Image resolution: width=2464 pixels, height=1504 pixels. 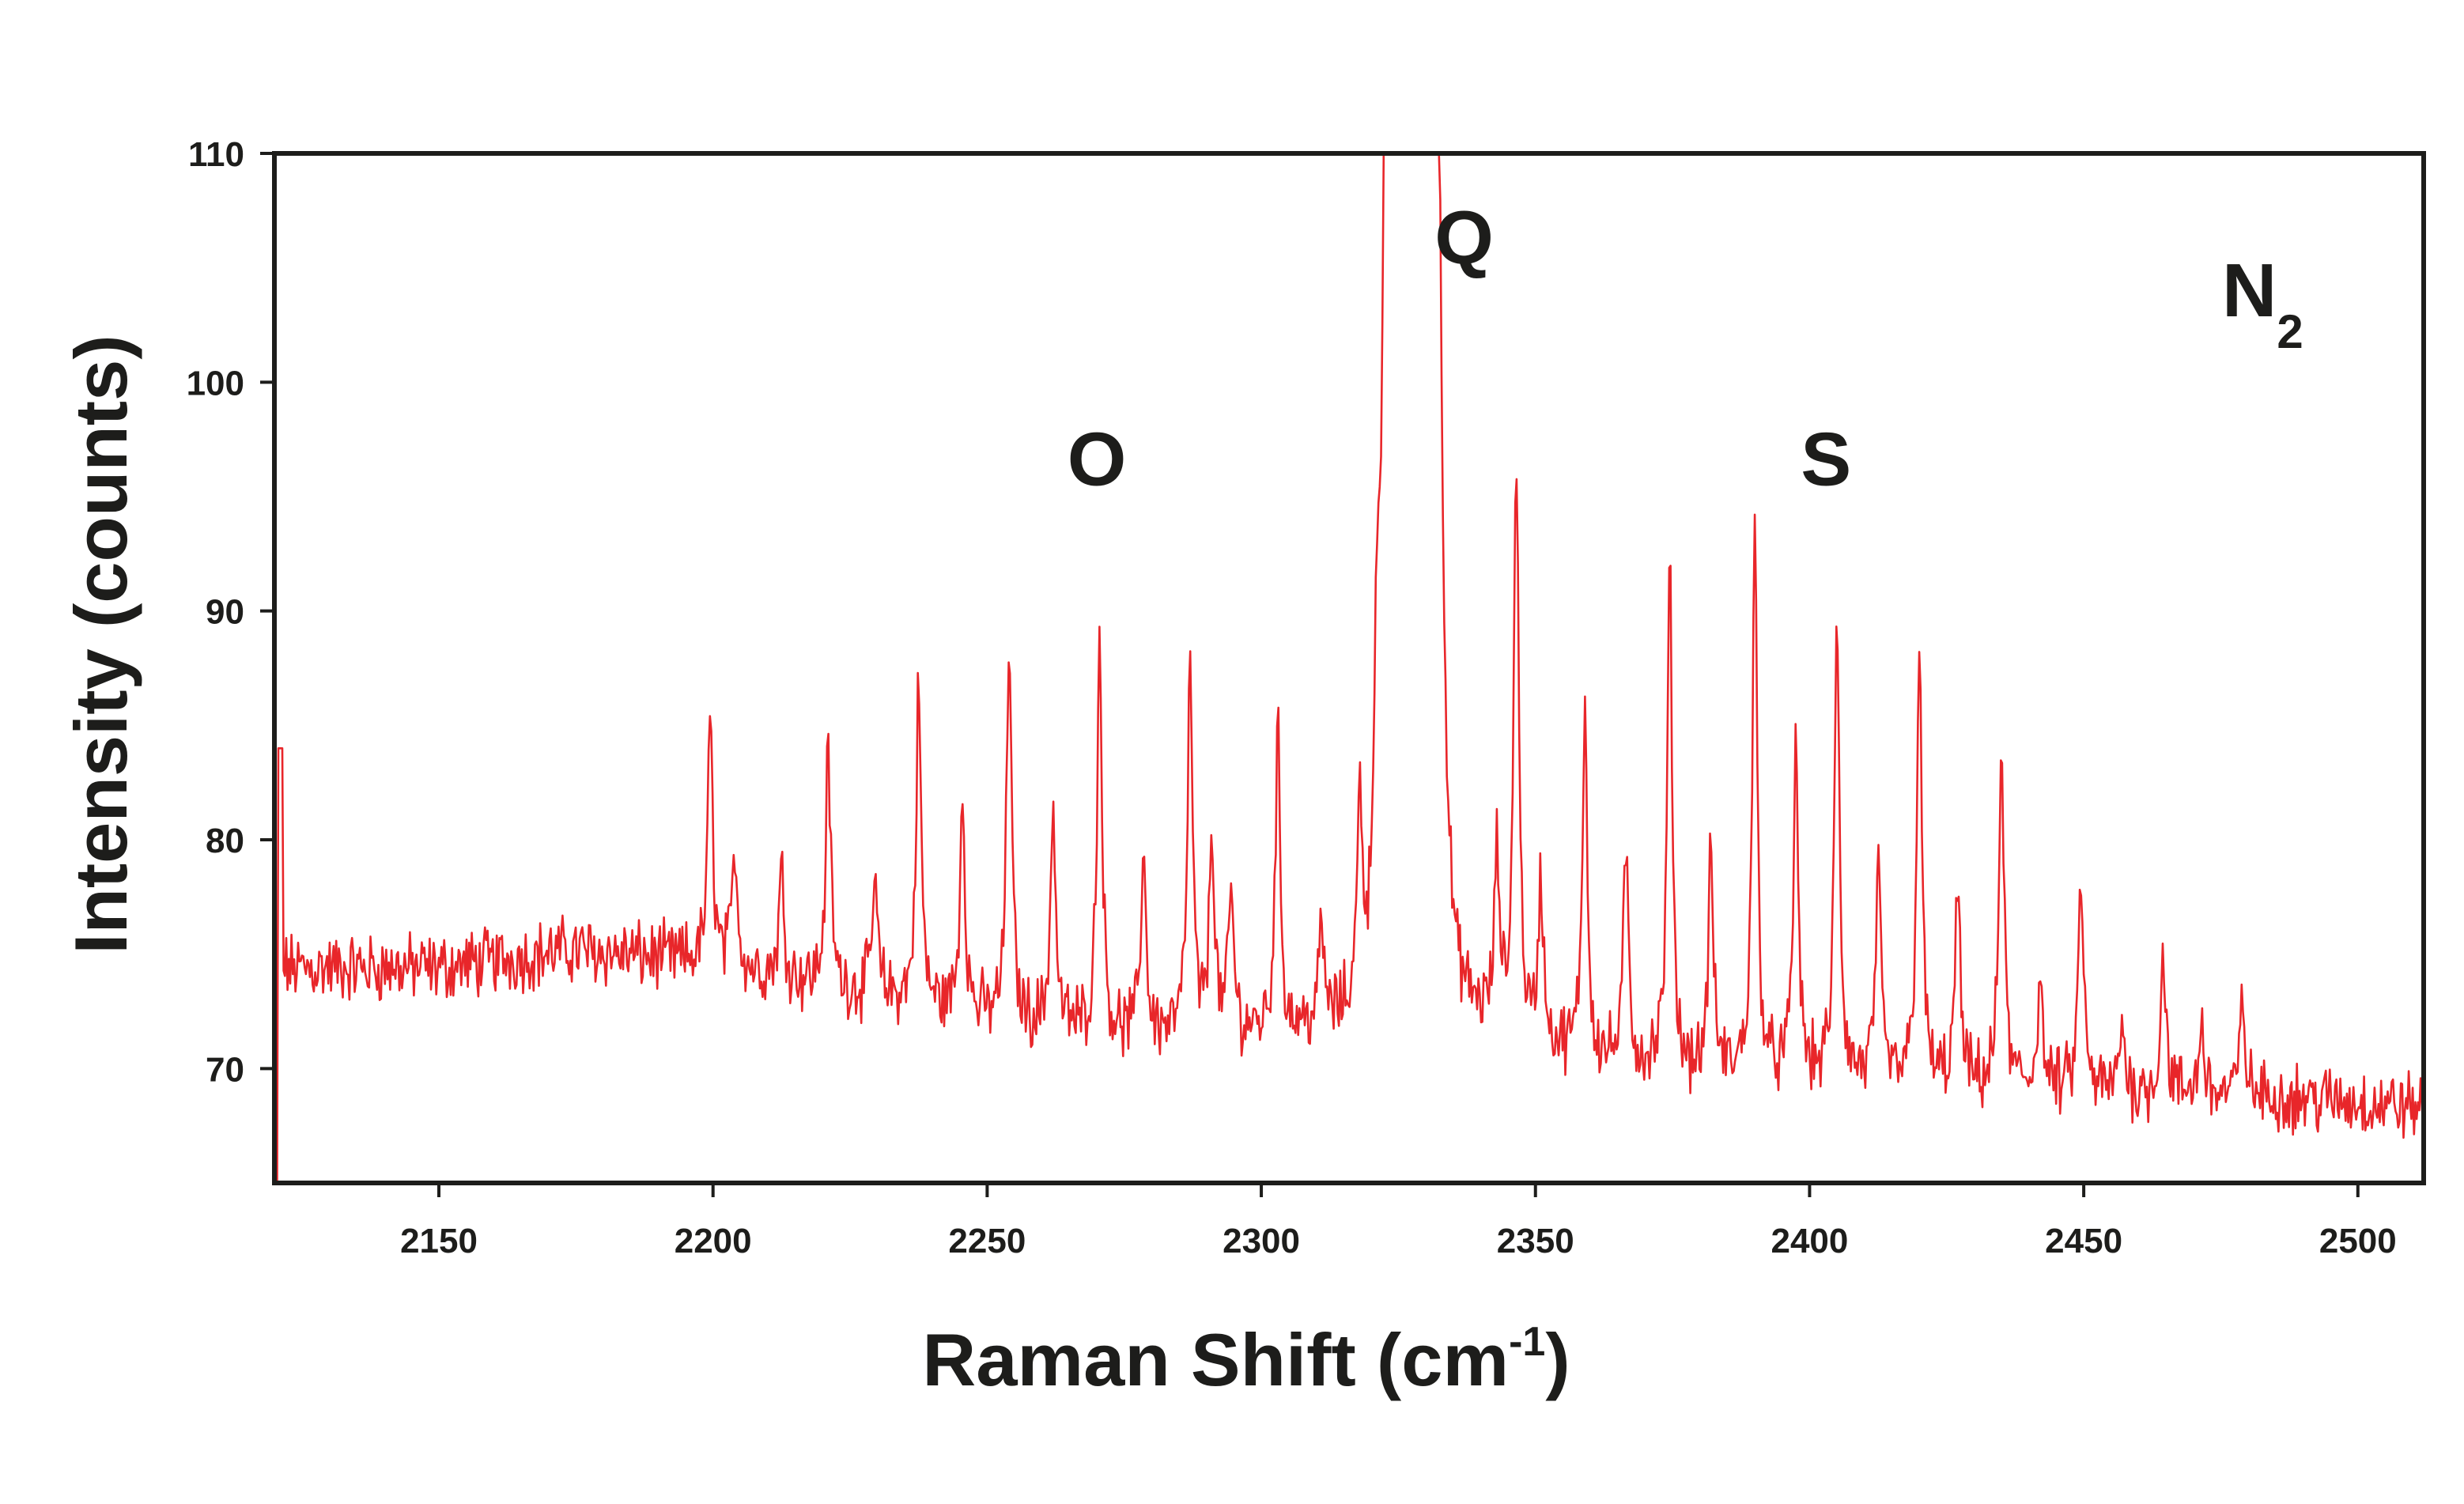 I want to click on y-tick-label: 110, so click(x=216, y=154).